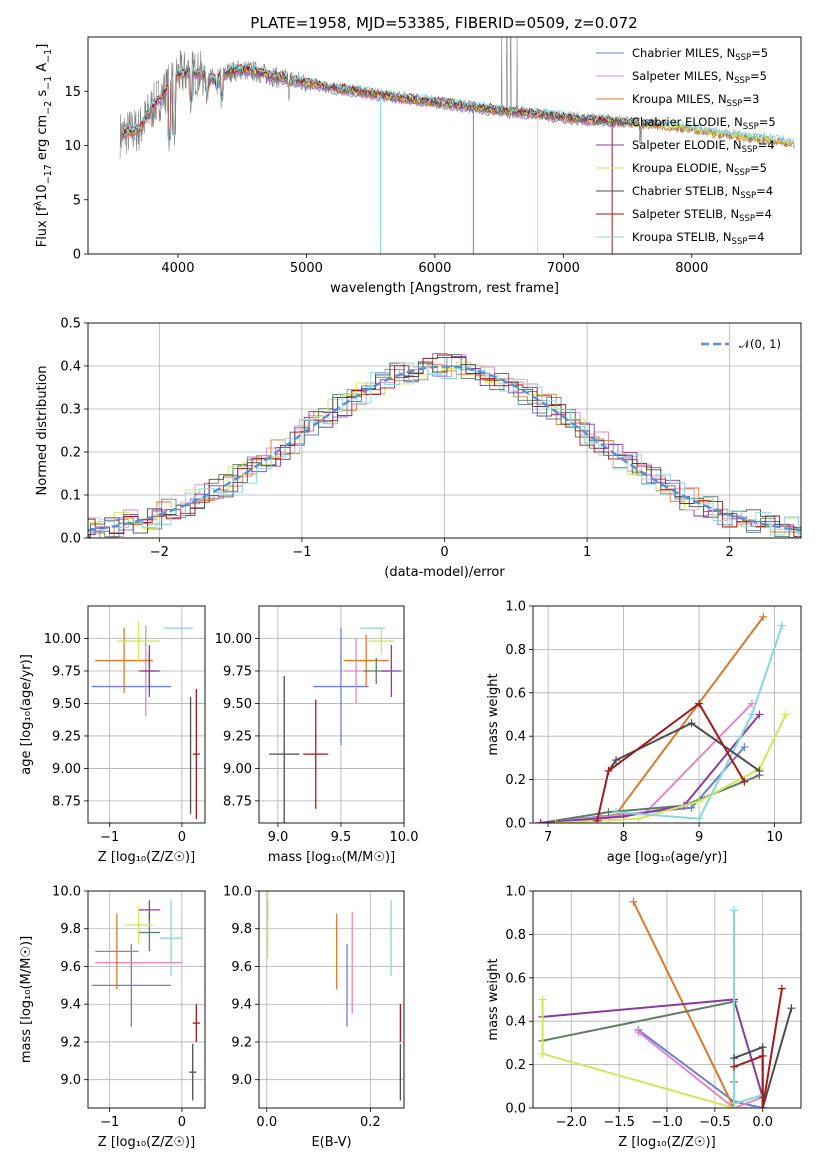 This screenshot has width=819, height=1174. I want to click on weight-line-kroupa_elodie, so click(652, 1053).